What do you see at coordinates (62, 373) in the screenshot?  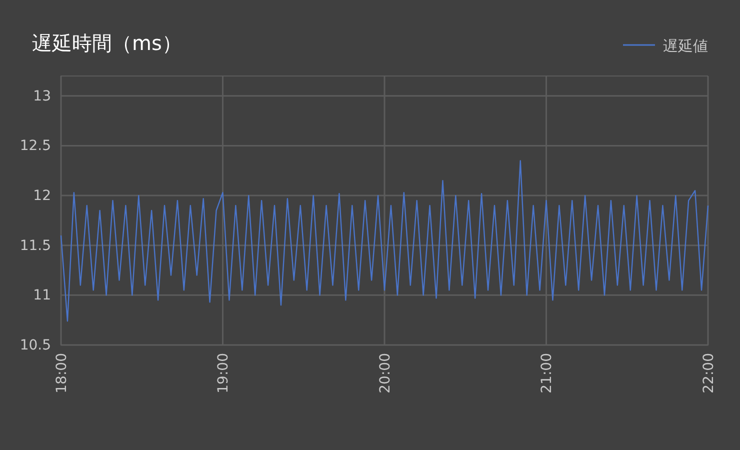 I see `x-tick-label: 18:00` at bounding box center [62, 373].